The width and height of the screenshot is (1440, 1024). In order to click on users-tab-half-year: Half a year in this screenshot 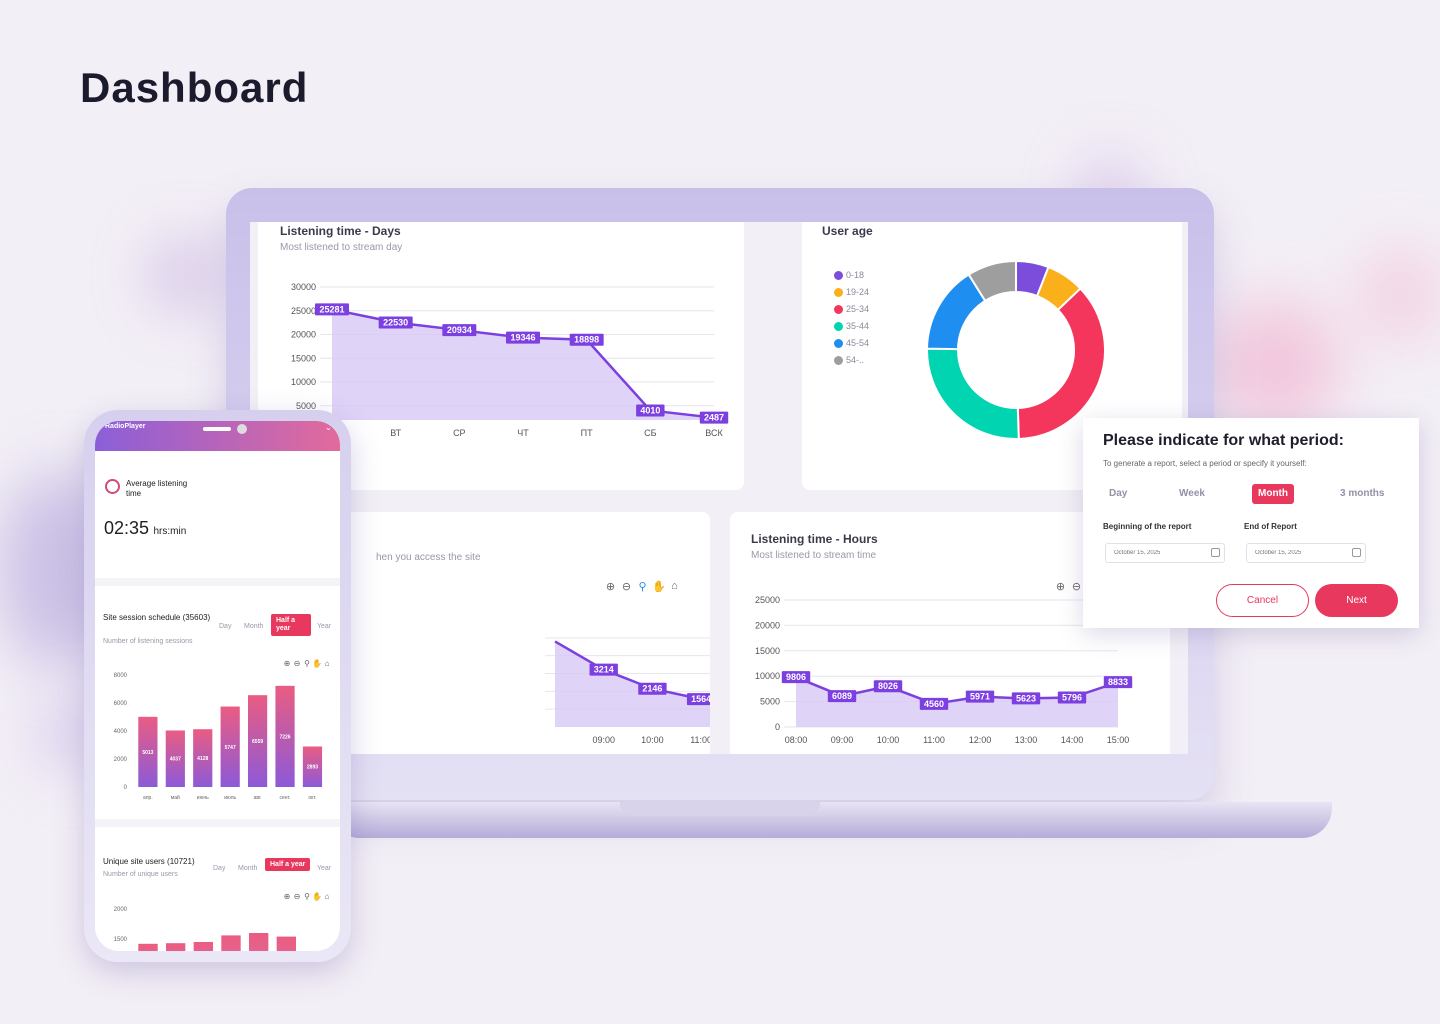, I will do `click(288, 864)`.